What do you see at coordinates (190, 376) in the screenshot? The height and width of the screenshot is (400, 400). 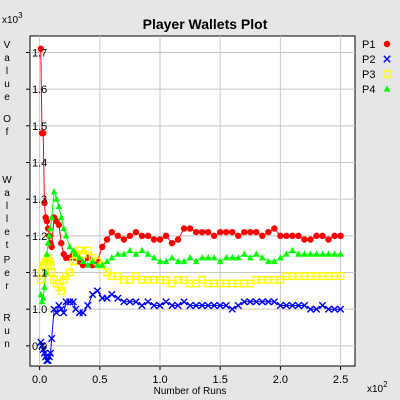 I see `x-axis-ticks: 0.0 0.5 1.0 1.5 2.0 2.5` at bounding box center [190, 376].